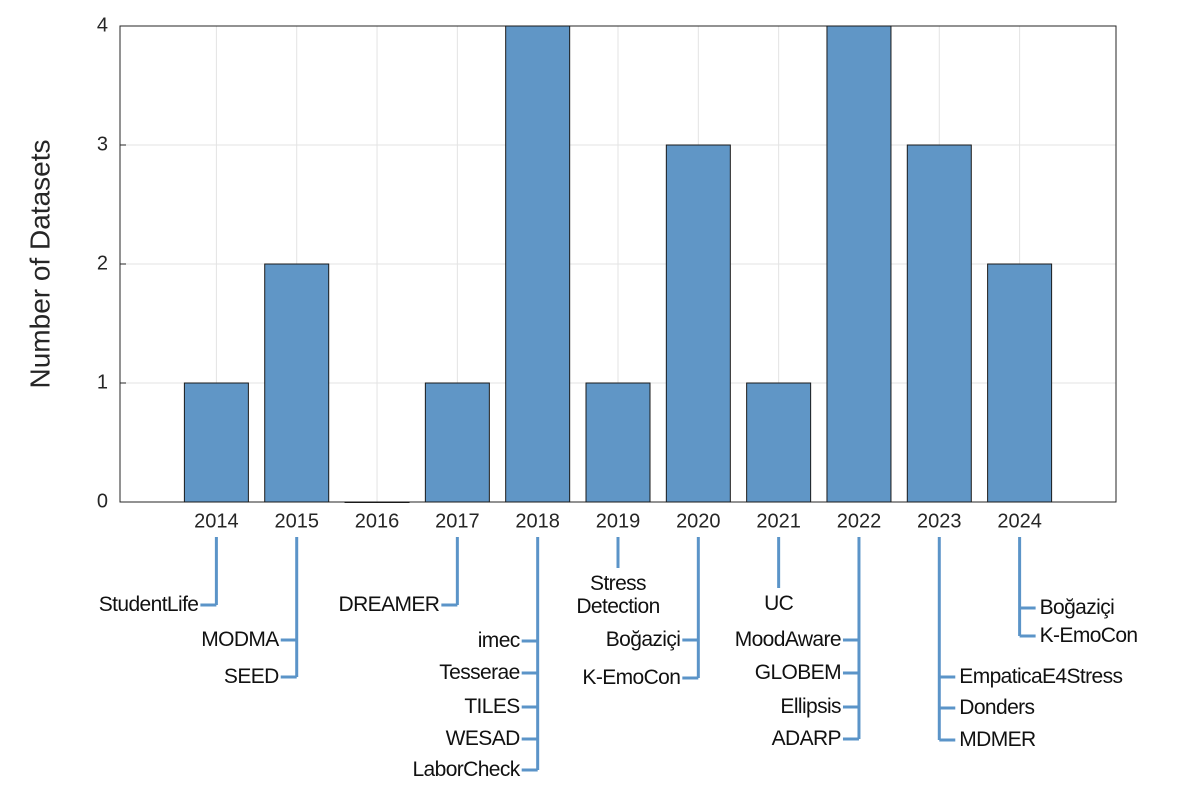 The height and width of the screenshot is (802, 1188). I want to click on dataset-label: Stress Detection, so click(618, 595).